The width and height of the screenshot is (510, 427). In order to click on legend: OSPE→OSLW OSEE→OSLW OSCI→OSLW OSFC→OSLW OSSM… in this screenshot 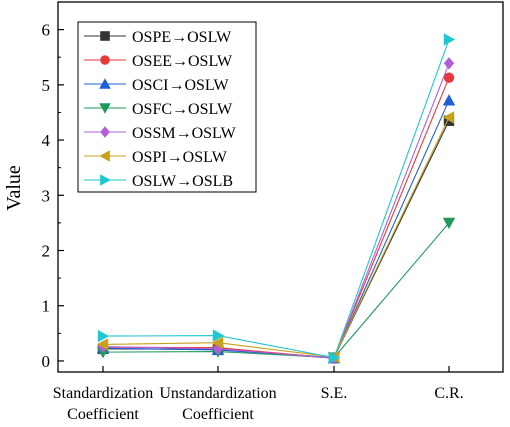, I will do `click(167, 107)`.